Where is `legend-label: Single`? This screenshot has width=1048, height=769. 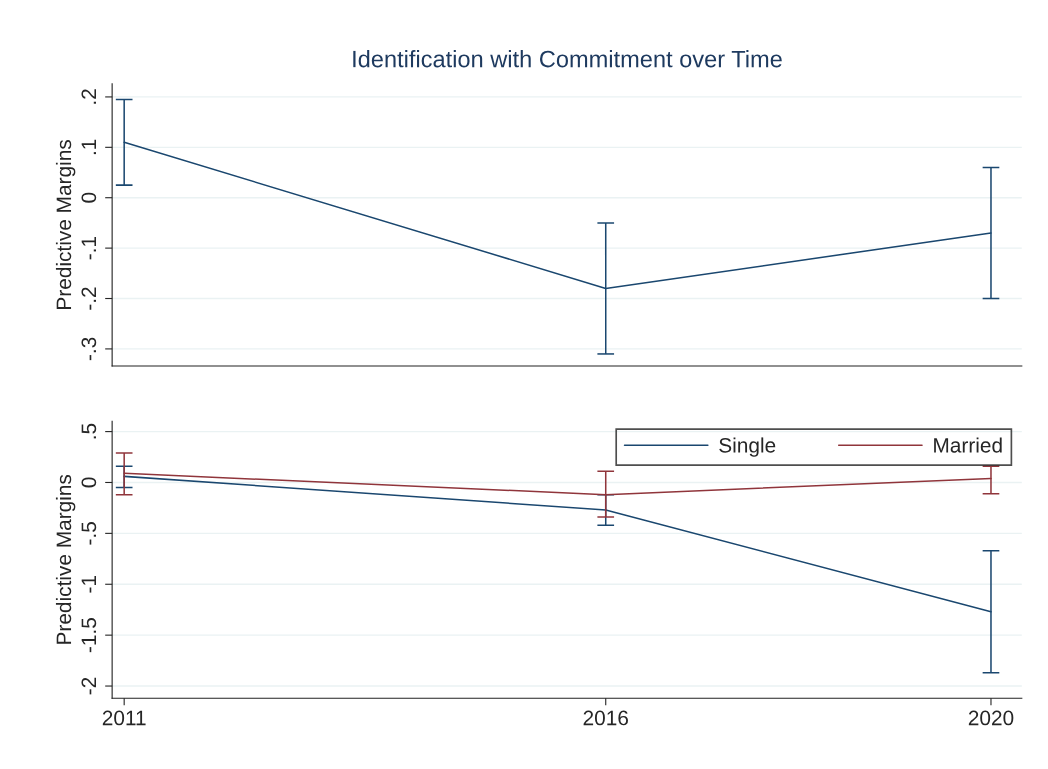 legend-label: Single is located at coordinates (747, 447).